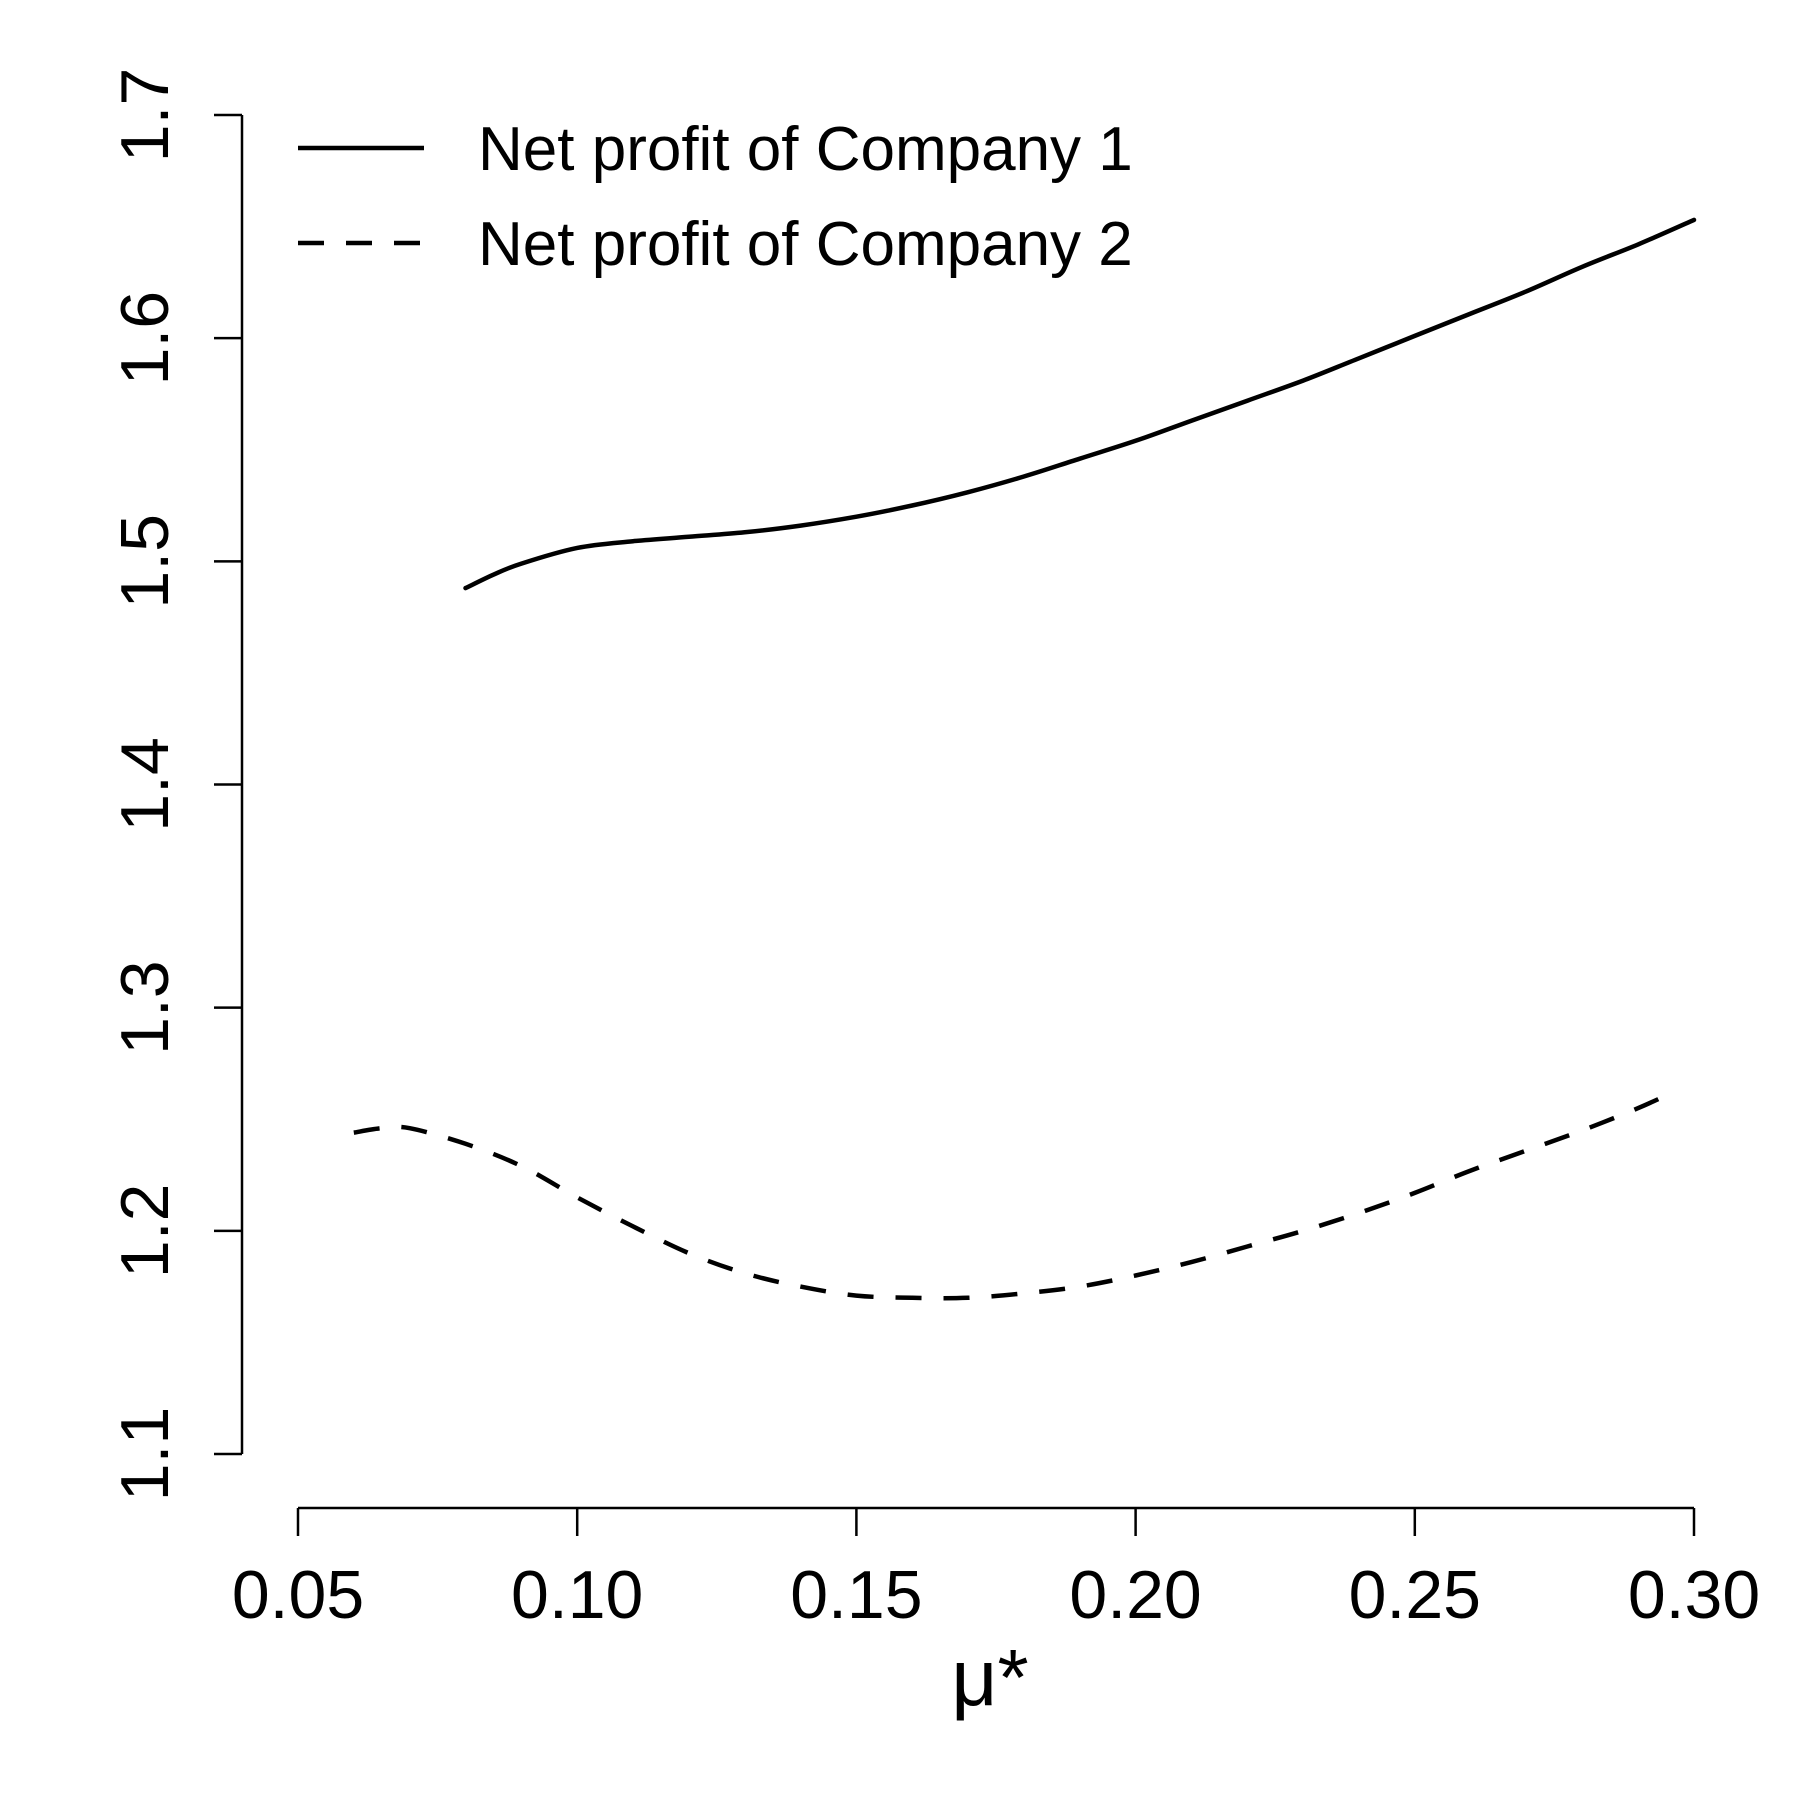 The height and width of the screenshot is (1800, 1800). Describe the element at coordinates (805, 149) in the screenshot. I see `legend-label-company-1: Net profit of Company 1` at that location.